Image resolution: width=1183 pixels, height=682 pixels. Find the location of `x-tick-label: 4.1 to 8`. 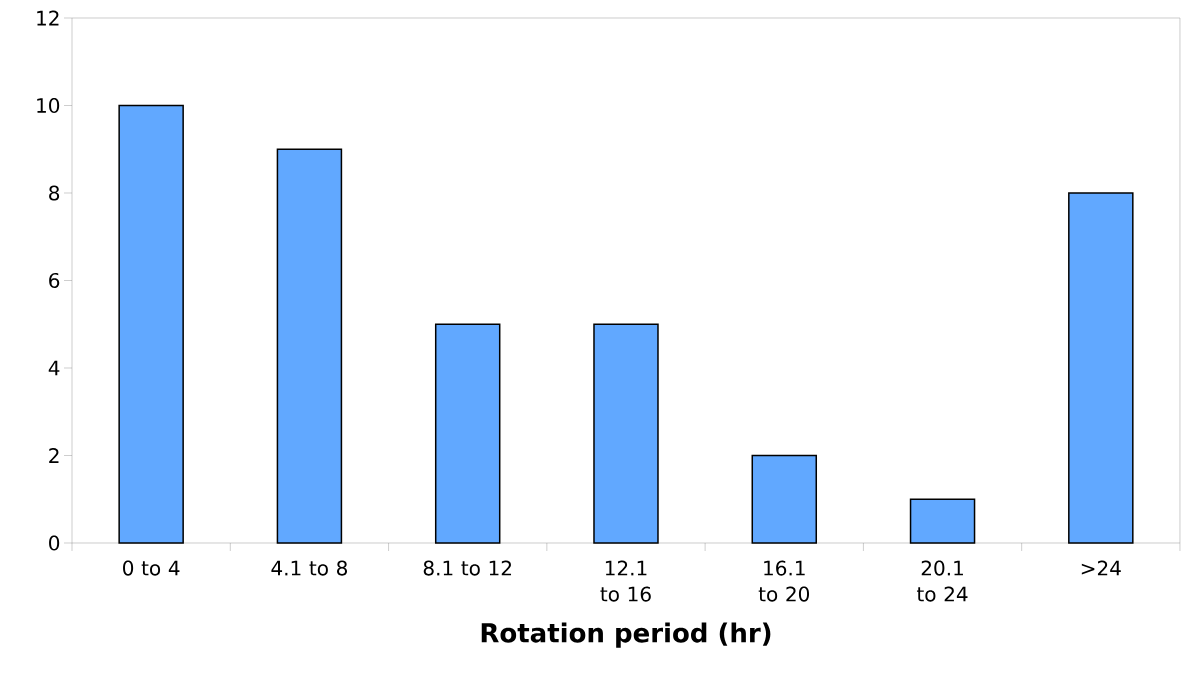

x-tick-label: 4.1 to 8 is located at coordinates (309, 568).